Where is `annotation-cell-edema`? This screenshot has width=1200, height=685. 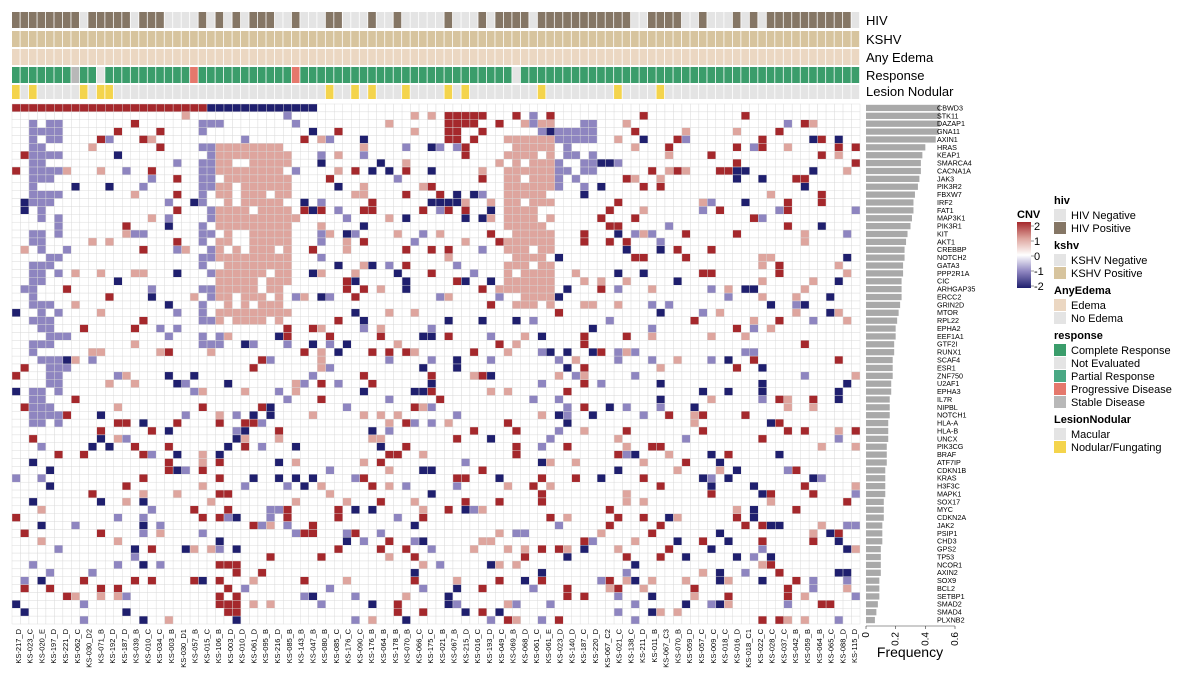 annotation-cell-edema is located at coordinates (685, 57).